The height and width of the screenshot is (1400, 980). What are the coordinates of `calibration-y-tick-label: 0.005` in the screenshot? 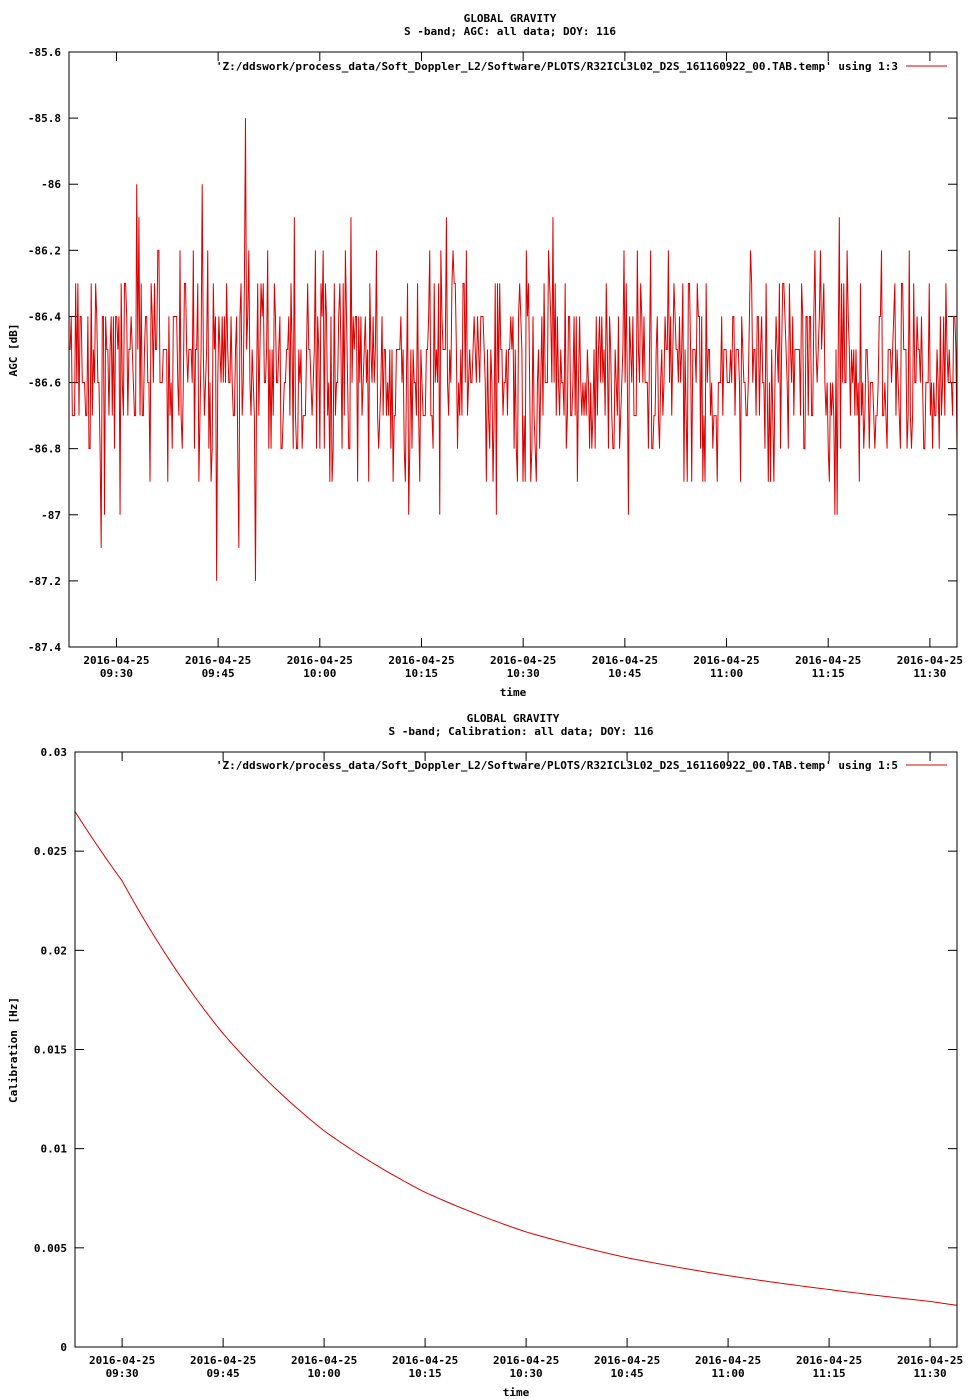 It's located at (50, 1248).